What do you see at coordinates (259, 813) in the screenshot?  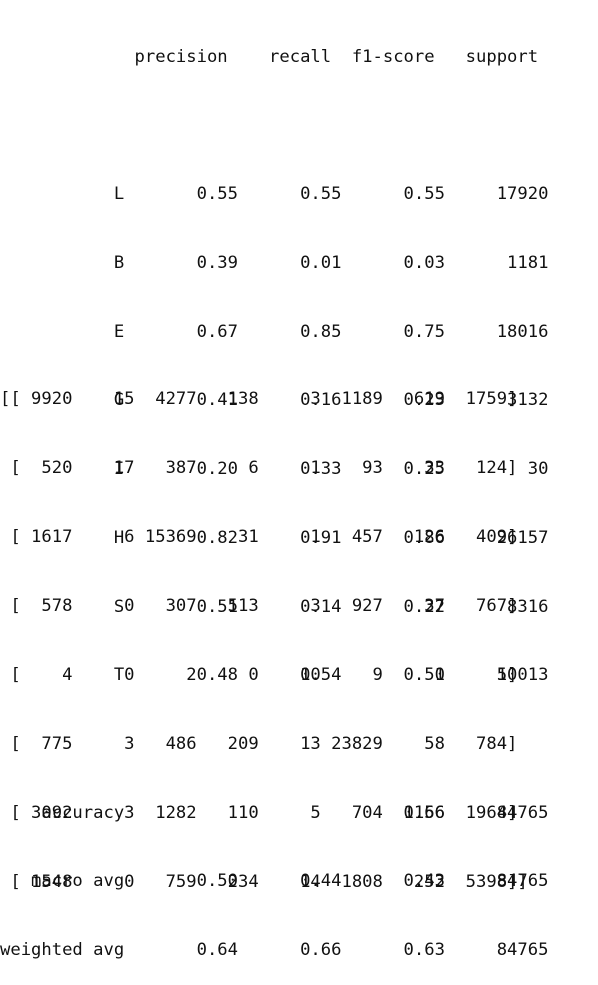 I see `matrix-row: [ 3092 3 1282 110 5 704 1156 1964]` at bounding box center [259, 813].